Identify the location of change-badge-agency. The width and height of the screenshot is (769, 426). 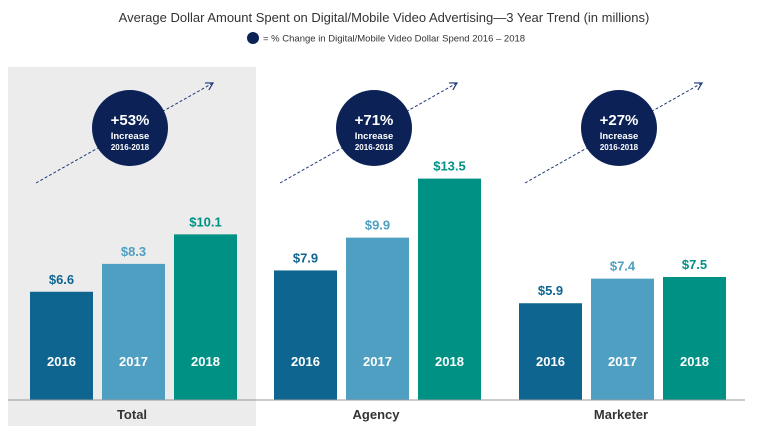
(374, 128).